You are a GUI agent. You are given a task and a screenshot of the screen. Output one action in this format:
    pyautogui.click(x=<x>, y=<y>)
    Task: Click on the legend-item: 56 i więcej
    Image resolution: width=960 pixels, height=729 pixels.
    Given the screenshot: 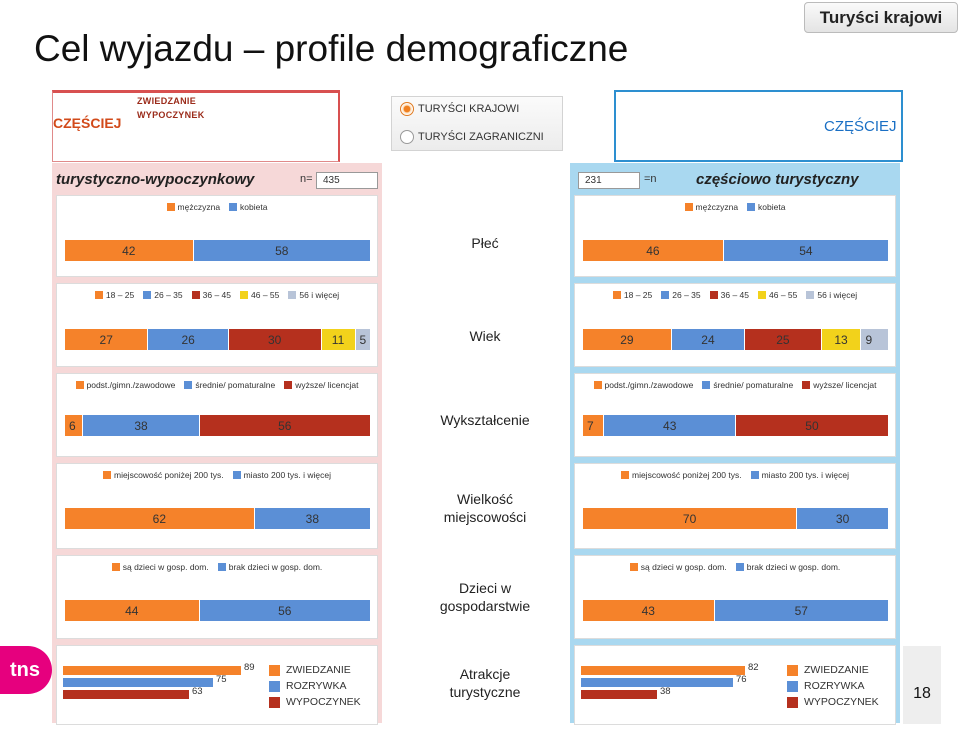 What is the action you would take?
    pyautogui.click(x=831, y=295)
    